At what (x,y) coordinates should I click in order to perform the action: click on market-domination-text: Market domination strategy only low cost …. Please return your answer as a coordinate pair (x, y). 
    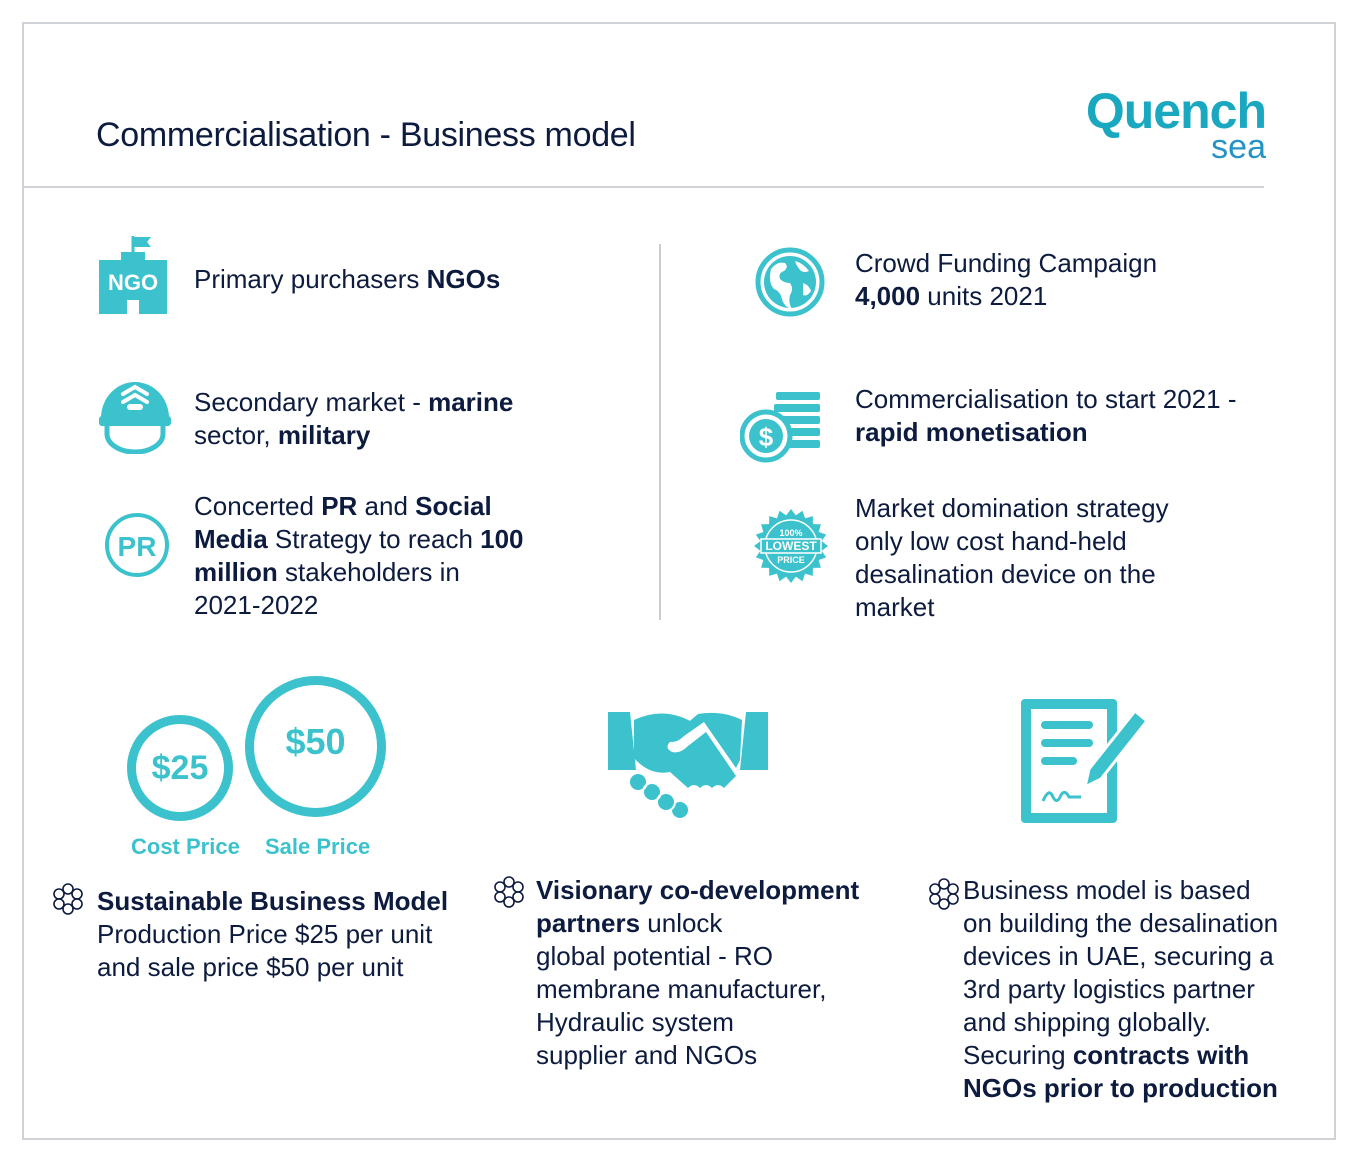
    Looking at the image, I should click on (1012, 557).